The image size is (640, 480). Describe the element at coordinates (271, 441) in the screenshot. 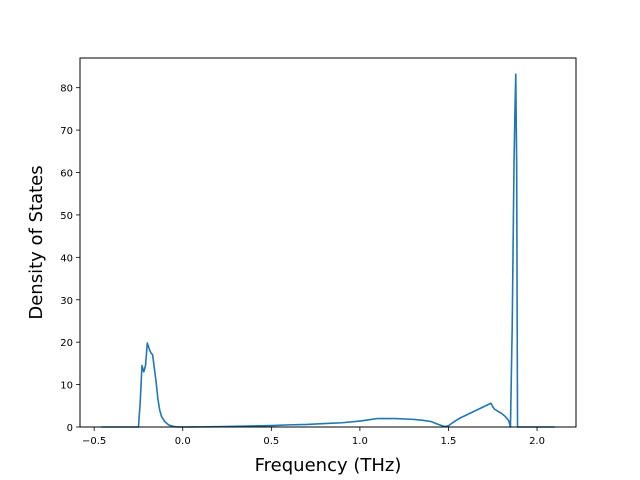

I see `x-tick-label: 0.5` at that location.